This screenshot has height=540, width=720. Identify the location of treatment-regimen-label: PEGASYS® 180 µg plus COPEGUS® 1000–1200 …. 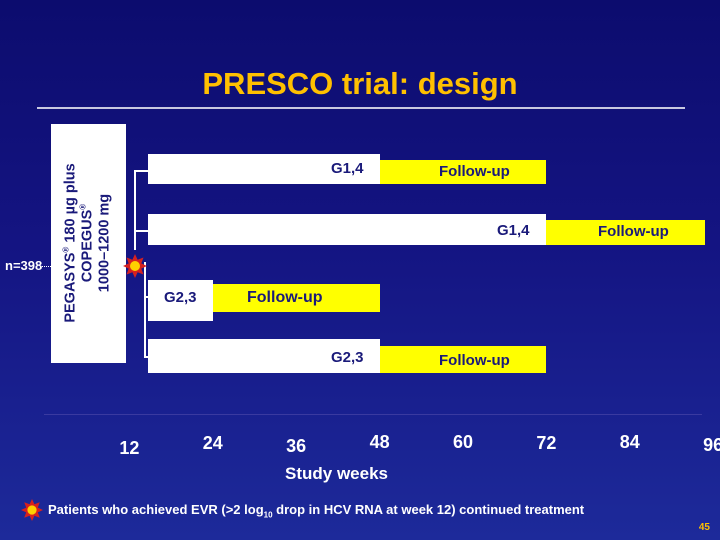
(87, 243).